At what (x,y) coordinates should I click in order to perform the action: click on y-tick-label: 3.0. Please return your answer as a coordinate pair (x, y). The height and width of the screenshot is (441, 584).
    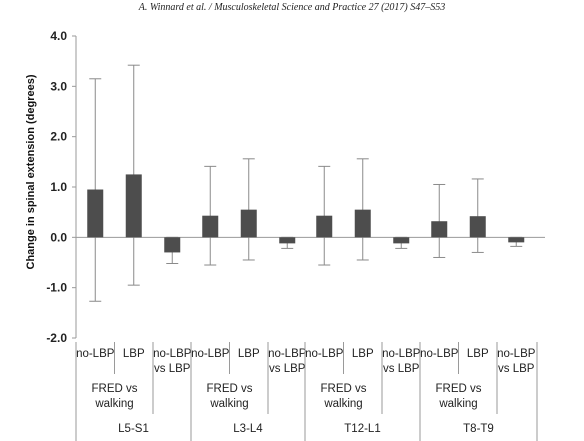
    Looking at the image, I should click on (58, 86).